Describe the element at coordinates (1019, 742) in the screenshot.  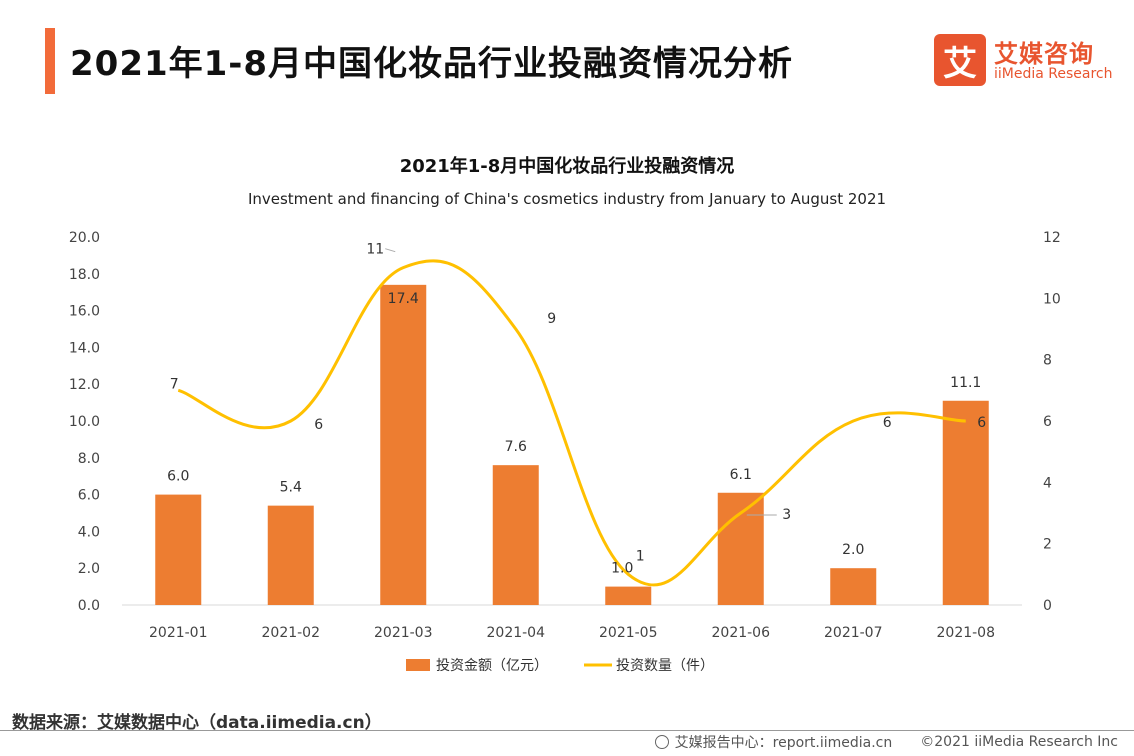
I see `copyright: ©2021 iiMedia Research Inc` at that location.